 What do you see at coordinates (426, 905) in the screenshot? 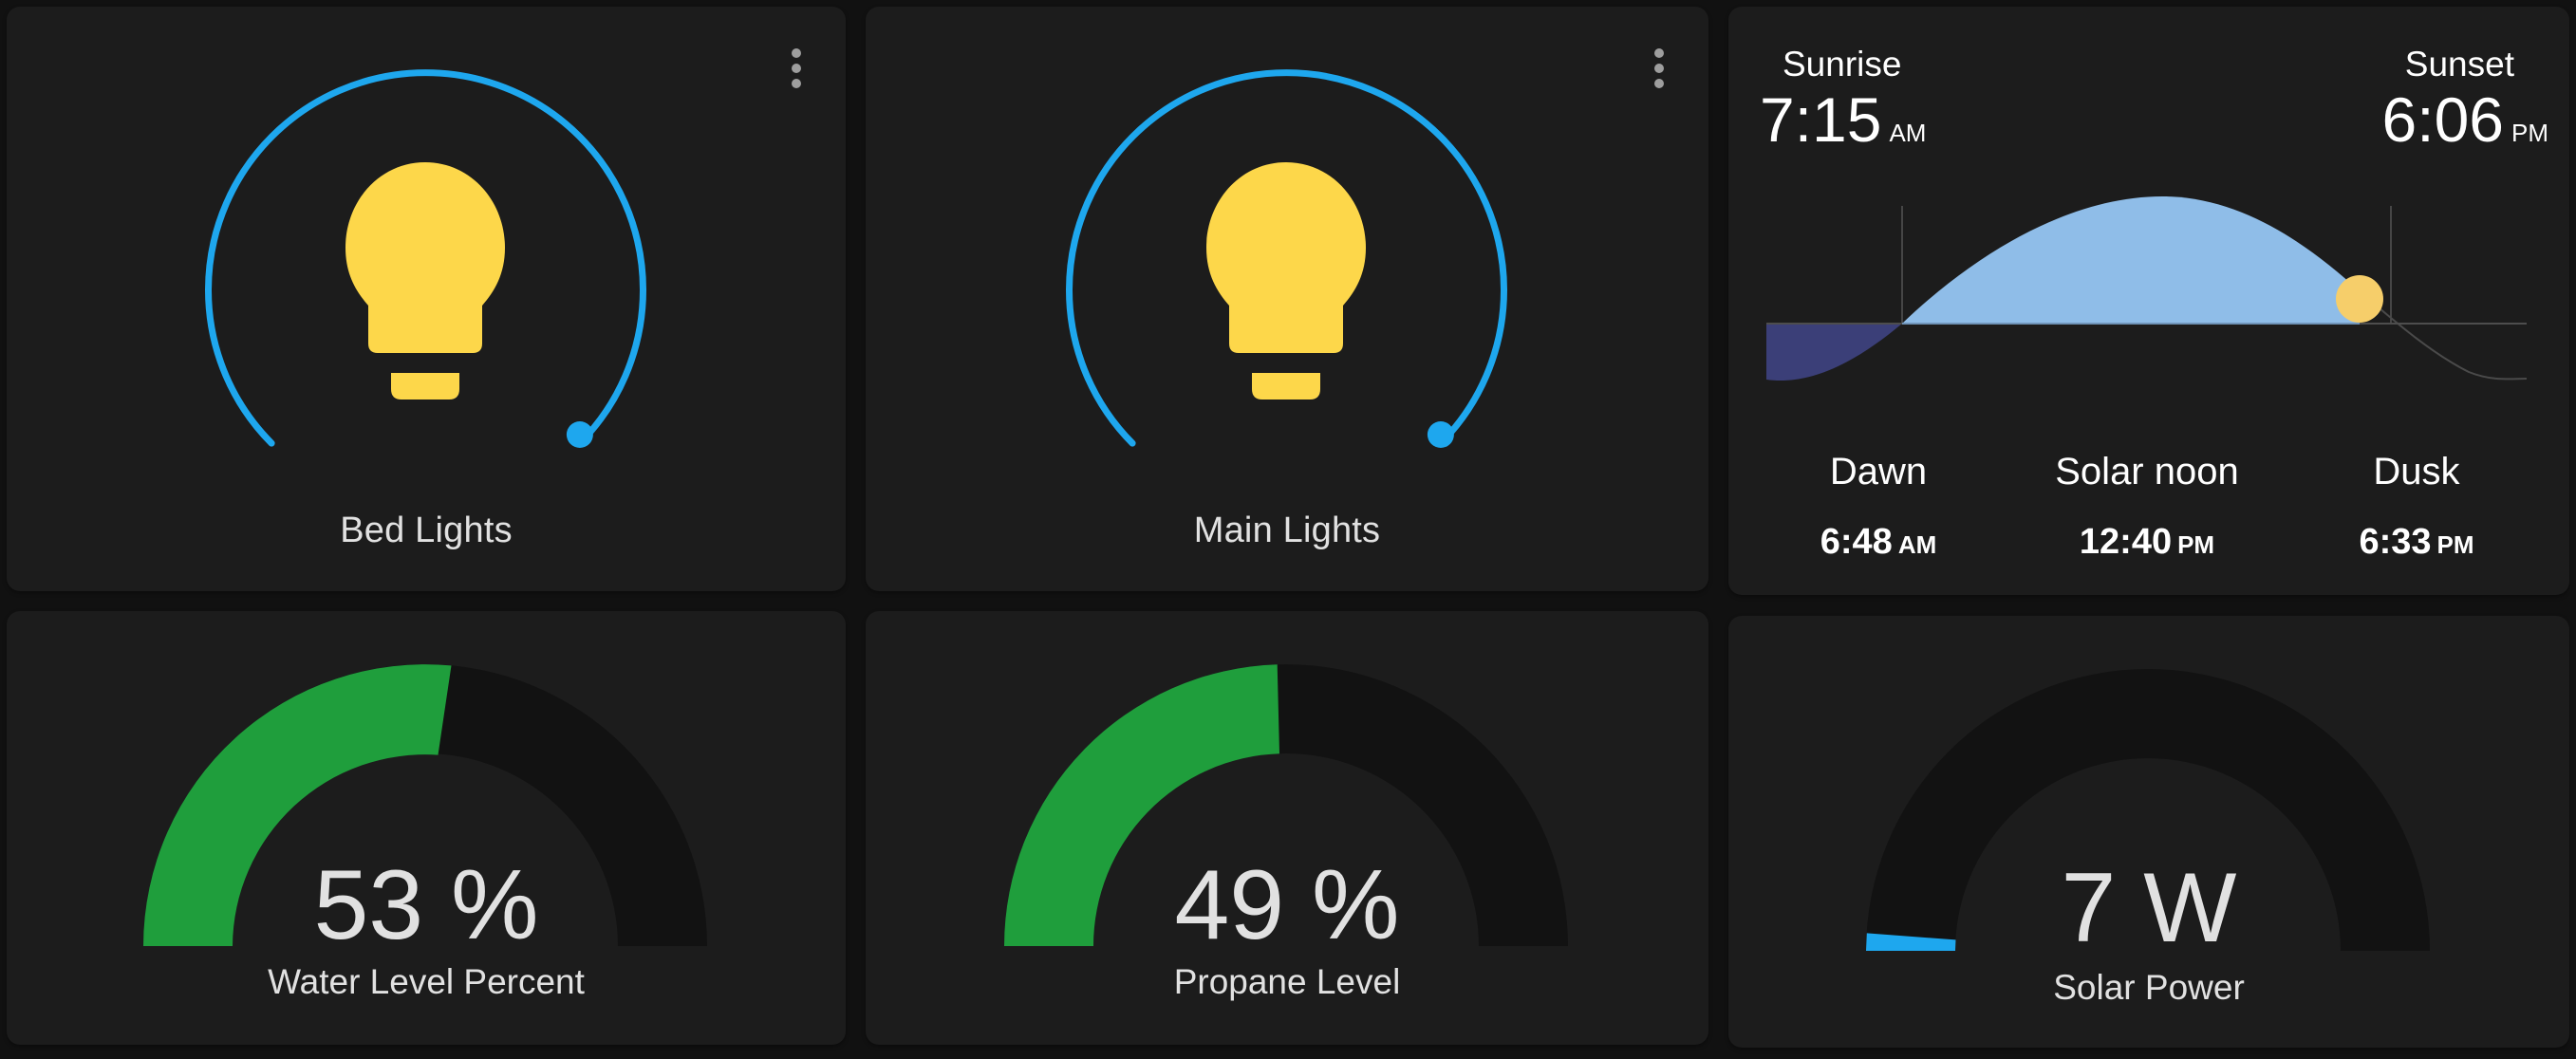
I see `gauge-value: 53 %` at bounding box center [426, 905].